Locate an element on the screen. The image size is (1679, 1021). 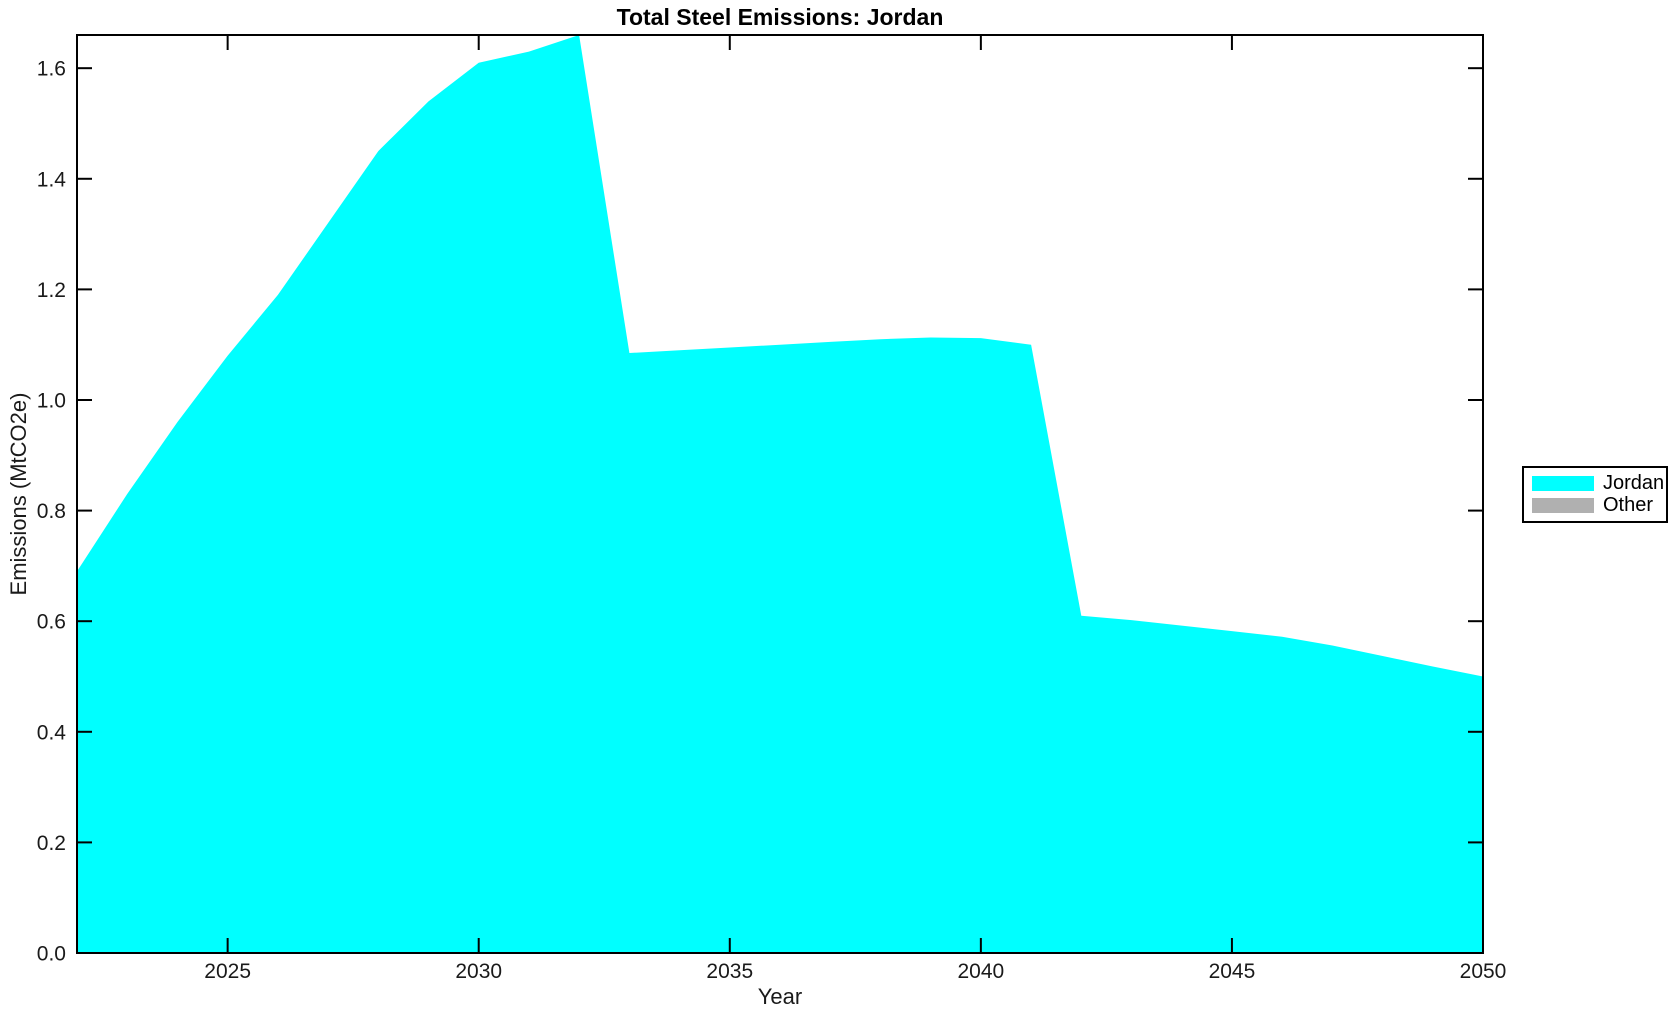
legend-item-other: Other is located at coordinates (1595, 505).